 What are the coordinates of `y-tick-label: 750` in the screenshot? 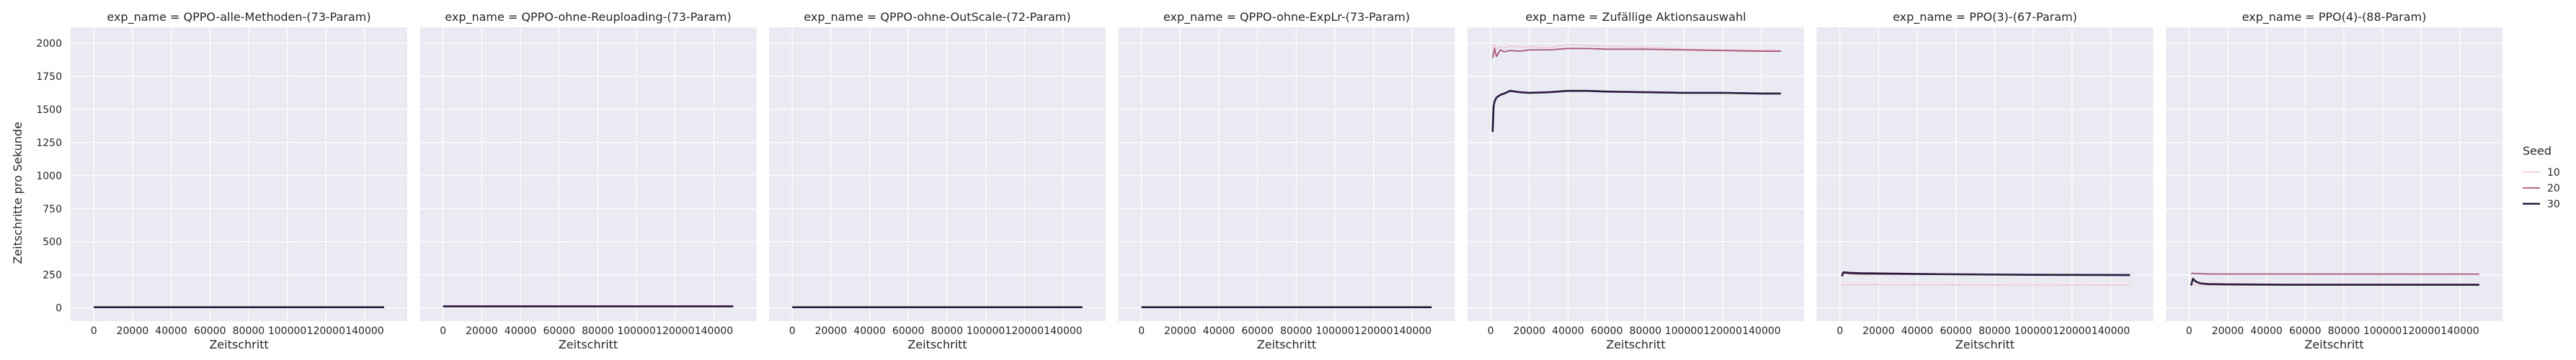 It's located at (53, 209).